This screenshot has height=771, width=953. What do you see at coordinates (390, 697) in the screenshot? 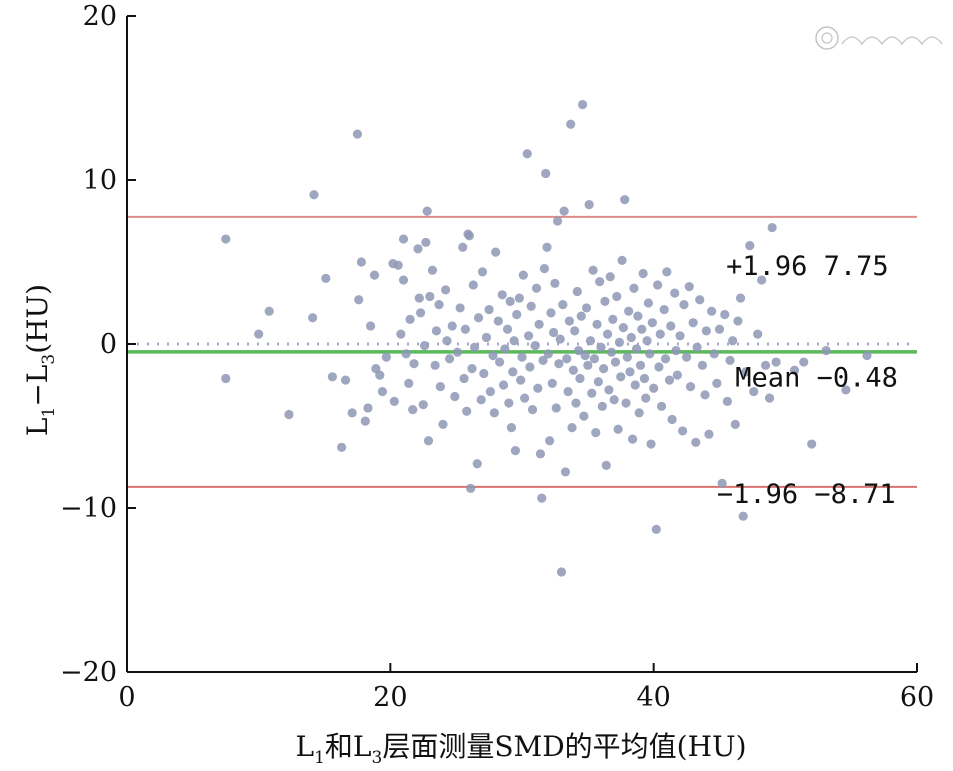
I see `x-tick-label: 20` at bounding box center [390, 697].